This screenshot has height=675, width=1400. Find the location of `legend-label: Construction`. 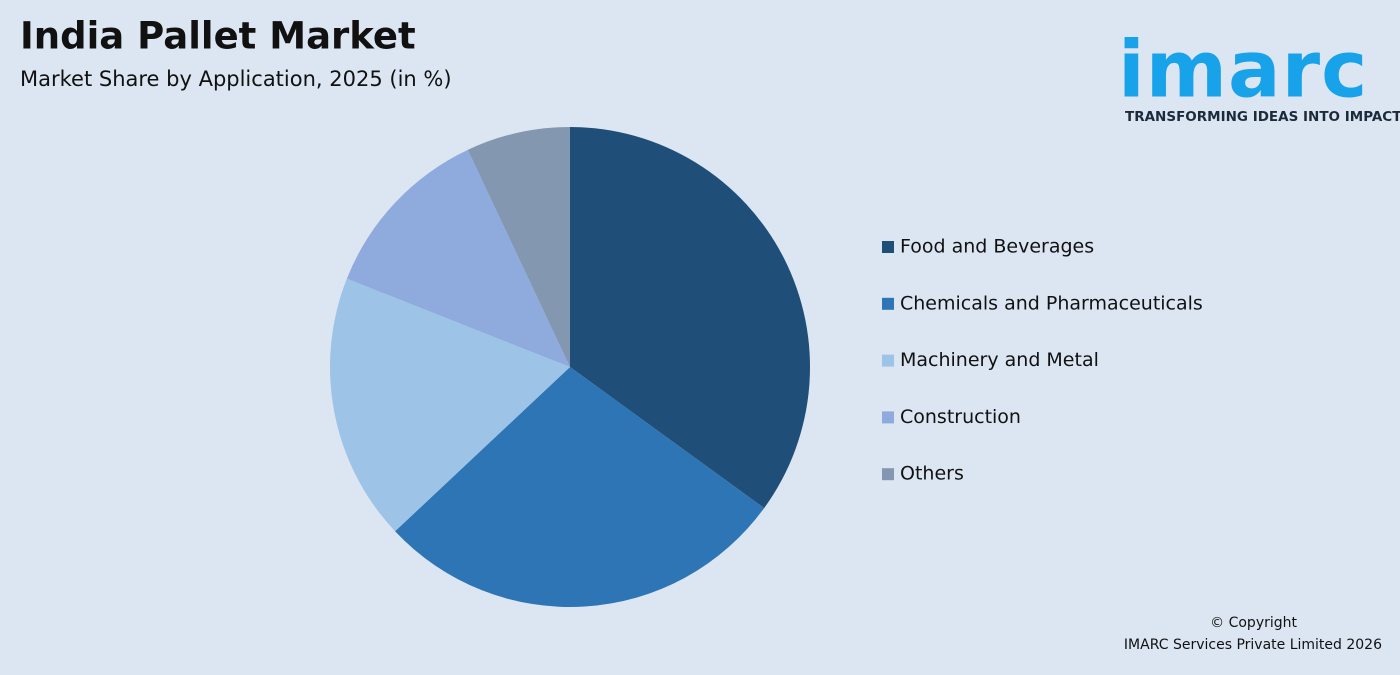

legend-label: Construction is located at coordinates (960, 417).